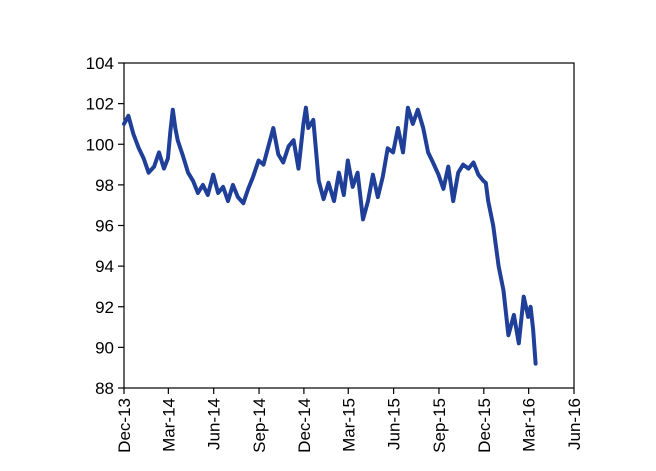 Image resolution: width=656 pixels, height=471 pixels. What do you see at coordinates (529, 425) in the screenshot?
I see `x-tick-label: Mar-16` at bounding box center [529, 425].